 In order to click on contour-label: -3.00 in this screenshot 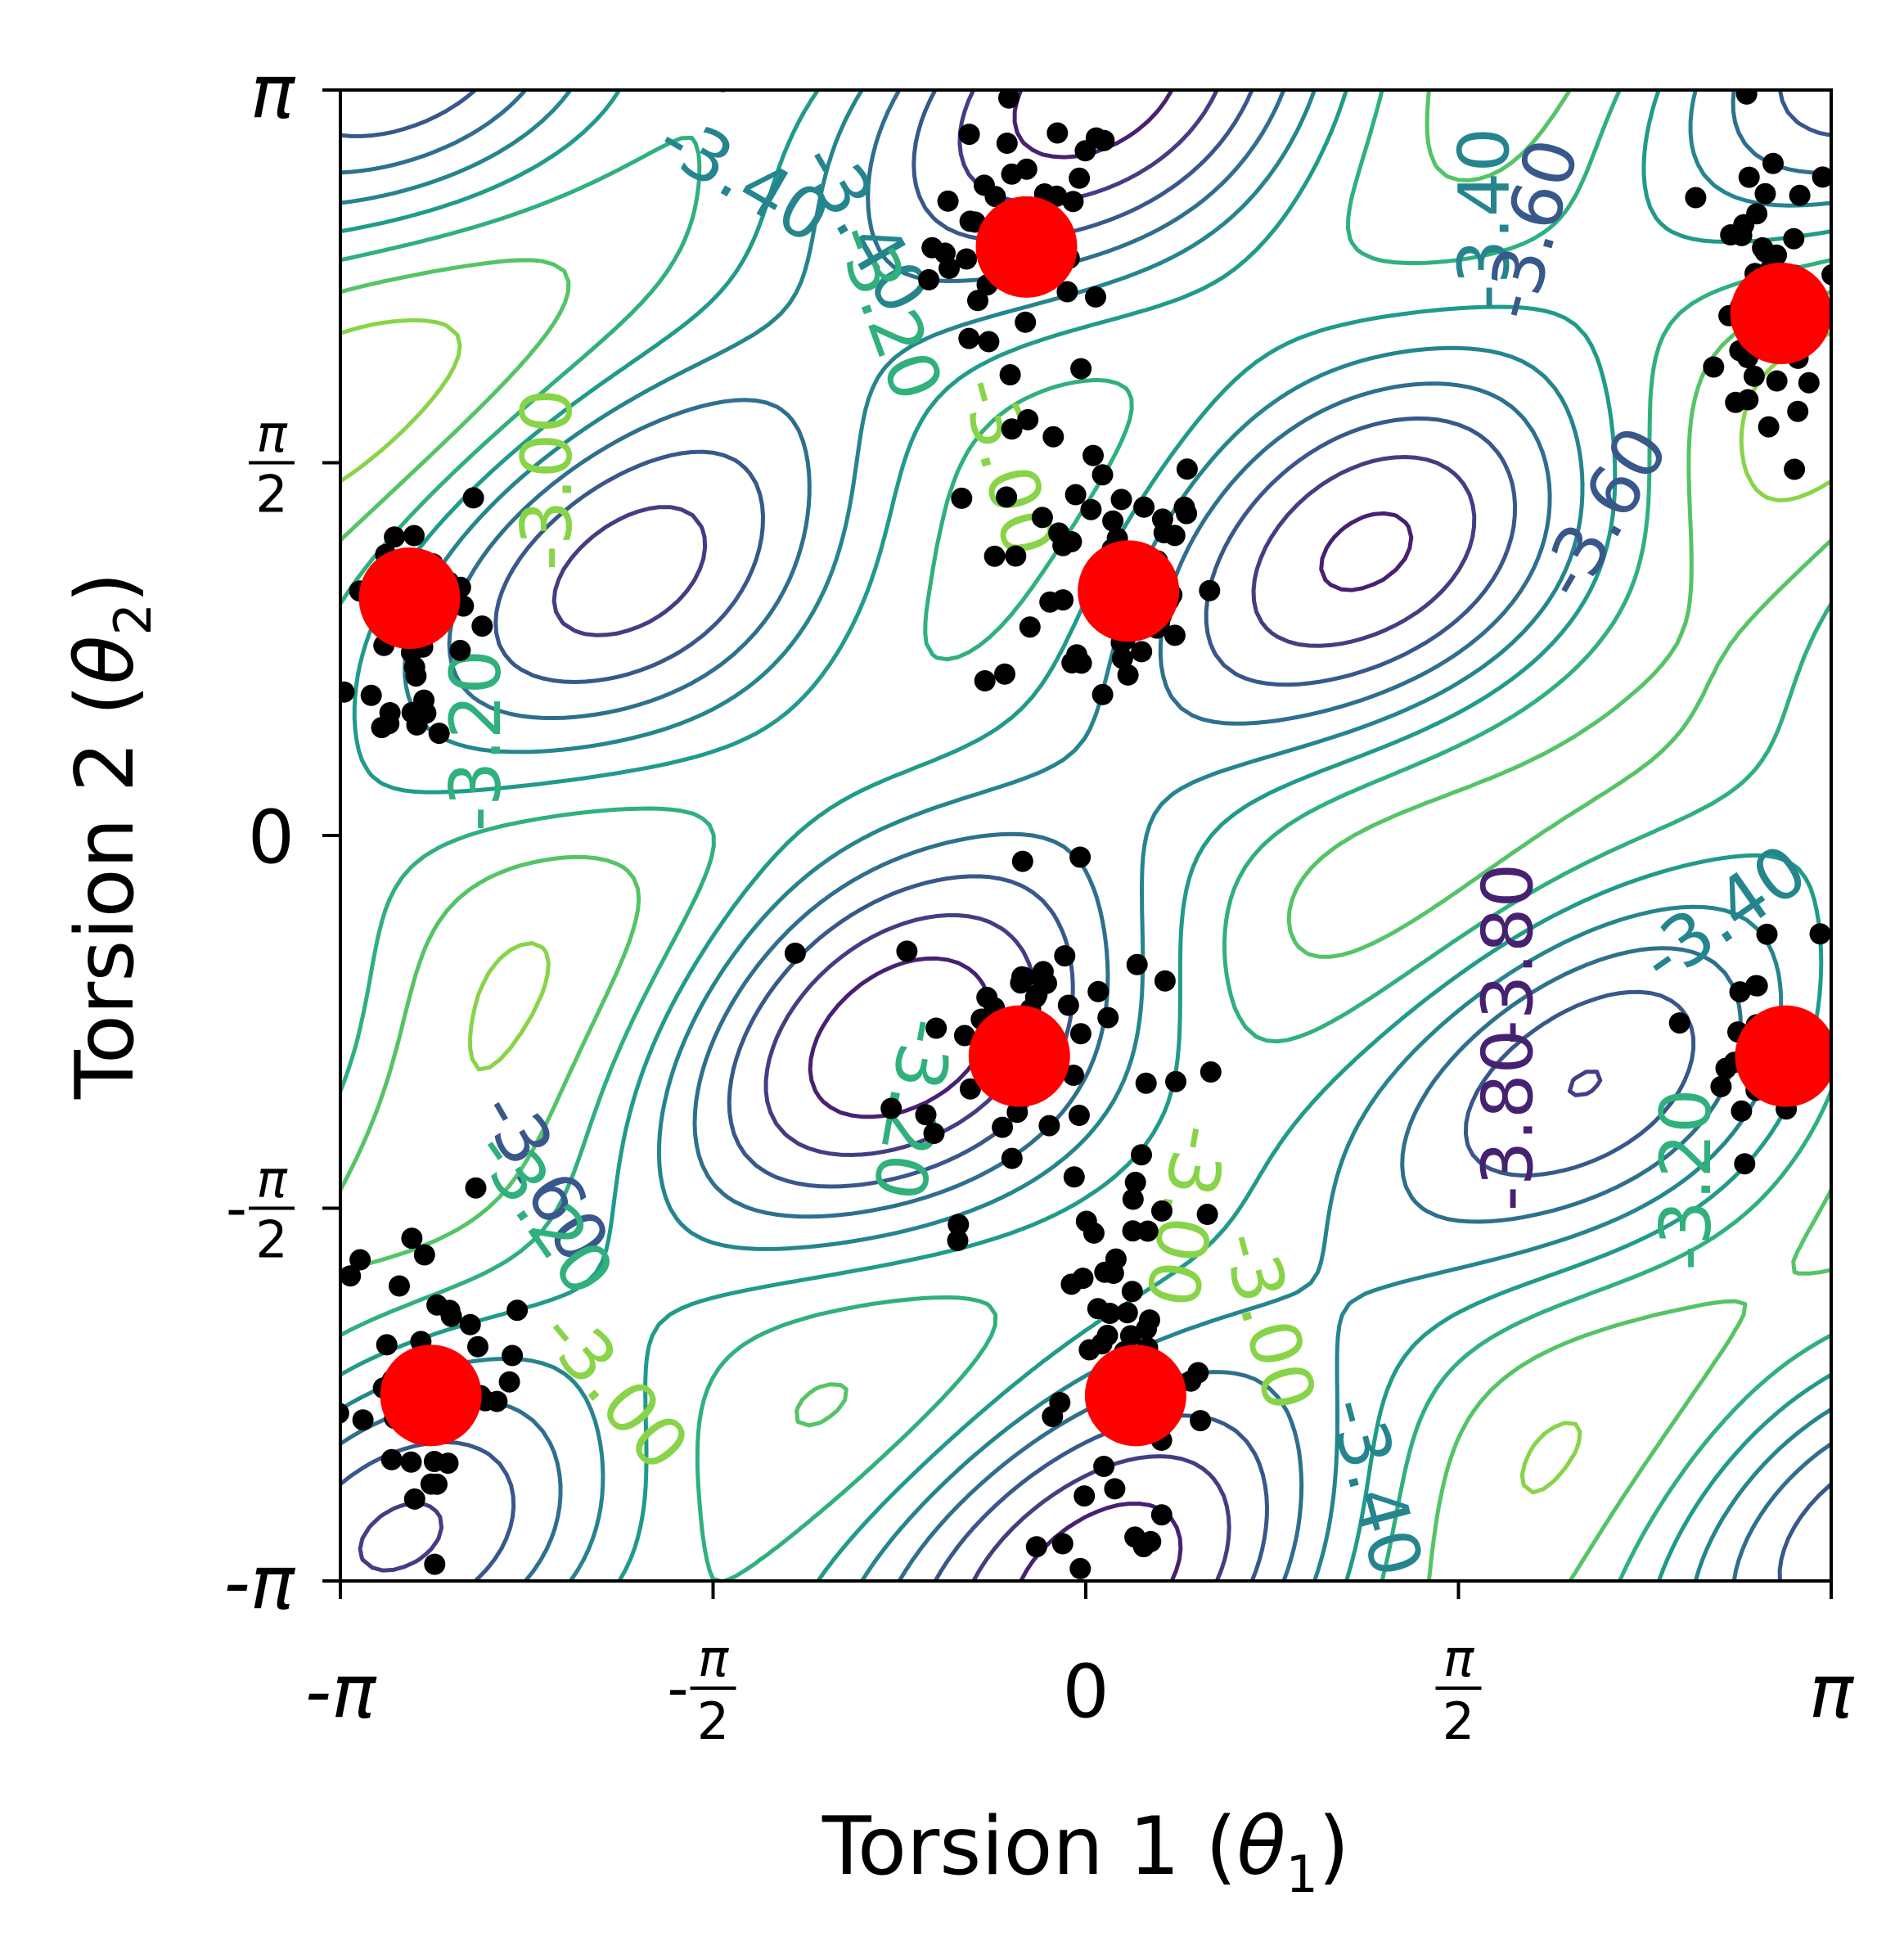, I will do `click(547, 480)`.